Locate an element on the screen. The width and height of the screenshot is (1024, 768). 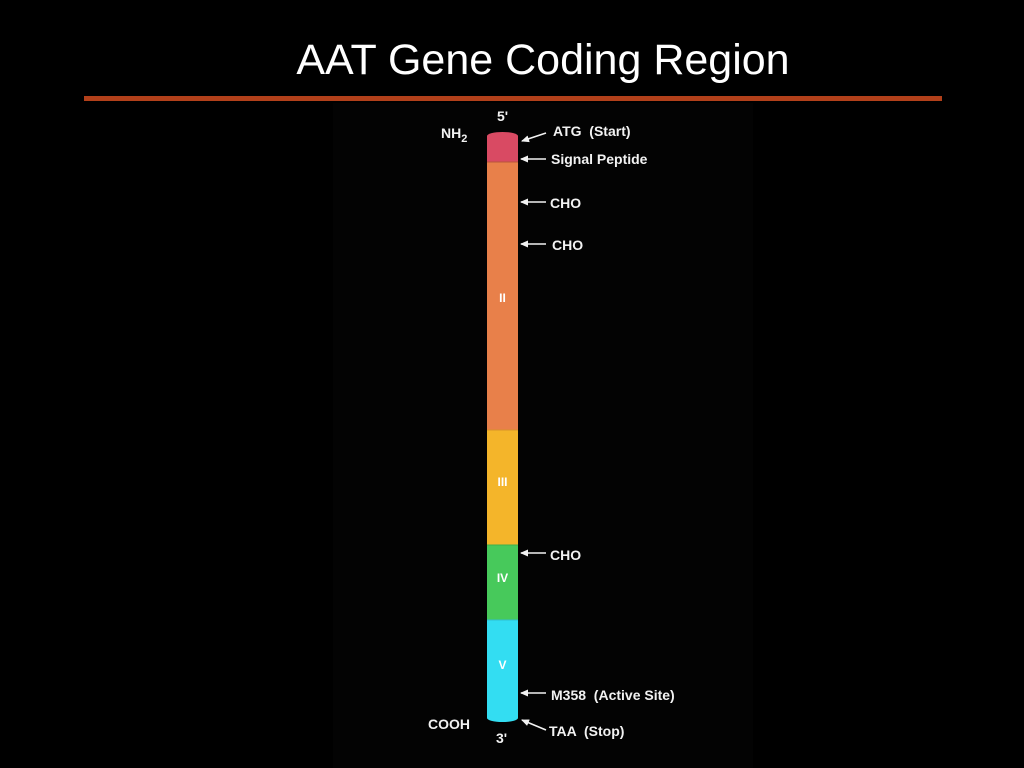
nh2-label: NH2 is located at coordinates (454, 135).